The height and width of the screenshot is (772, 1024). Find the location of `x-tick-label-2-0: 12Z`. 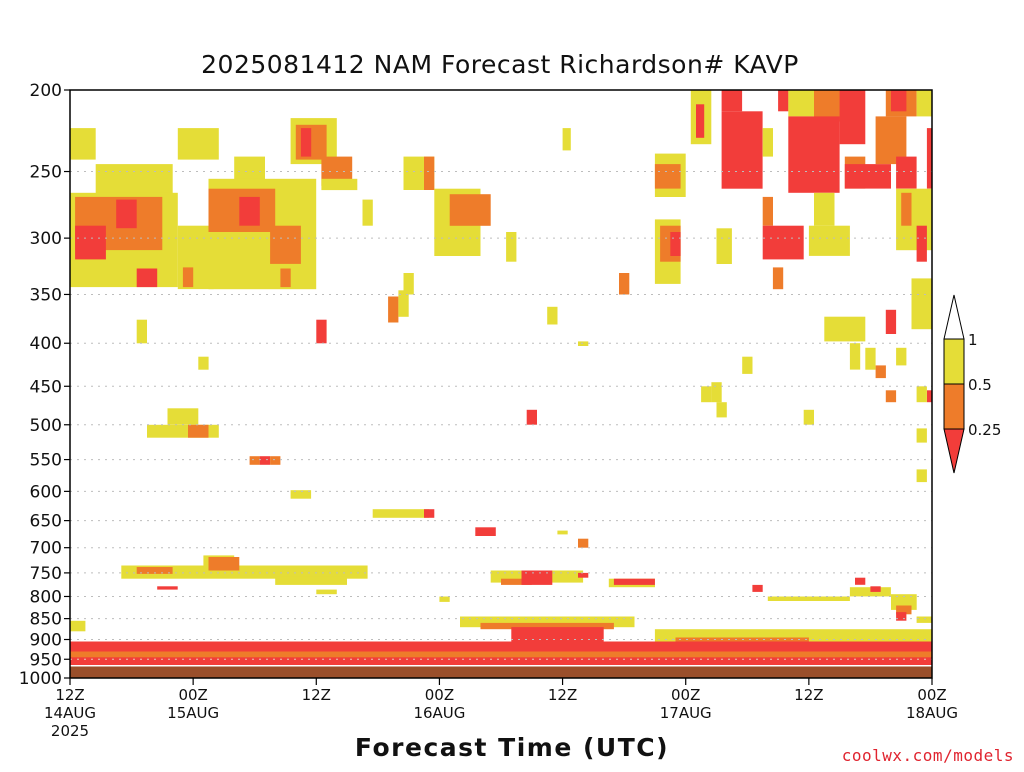

x-tick-label-2-0: 12Z is located at coordinates (316, 695).